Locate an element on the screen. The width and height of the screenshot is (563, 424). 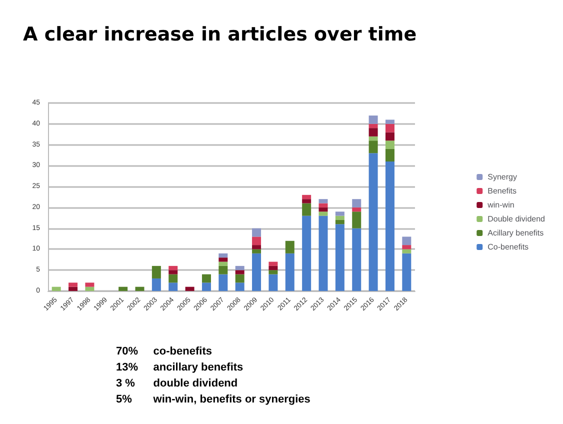
legend-label: Acillary benefits is located at coordinates (516, 233).